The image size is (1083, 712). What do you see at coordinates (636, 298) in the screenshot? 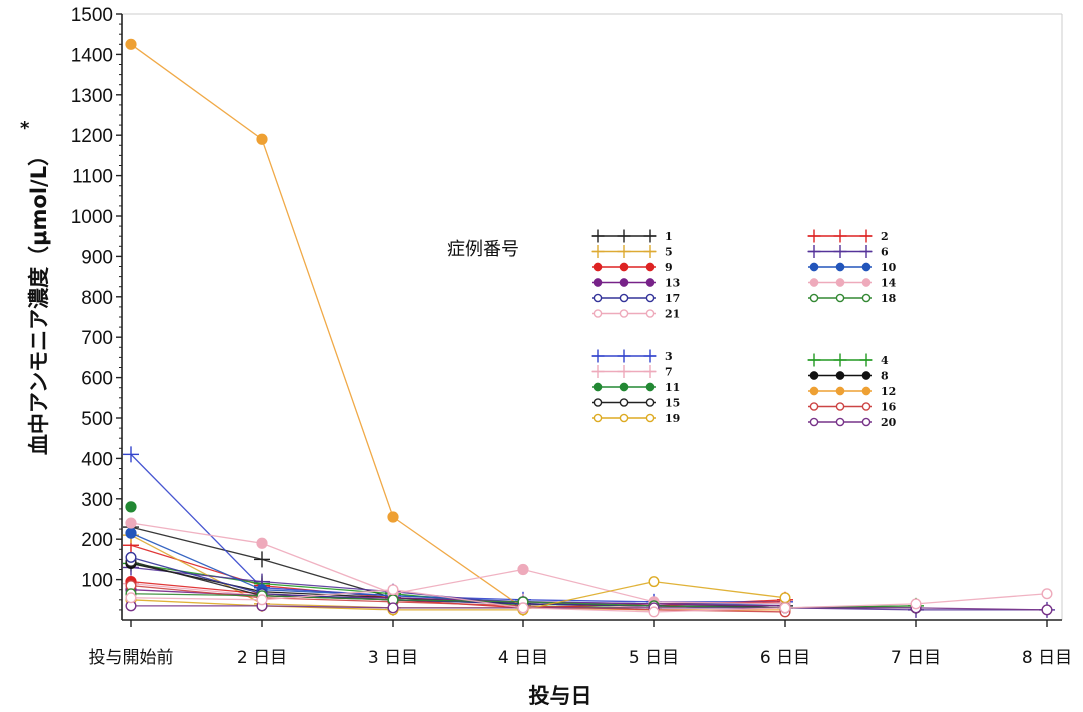
I see `legend-item-17: 17` at bounding box center [636, 298].